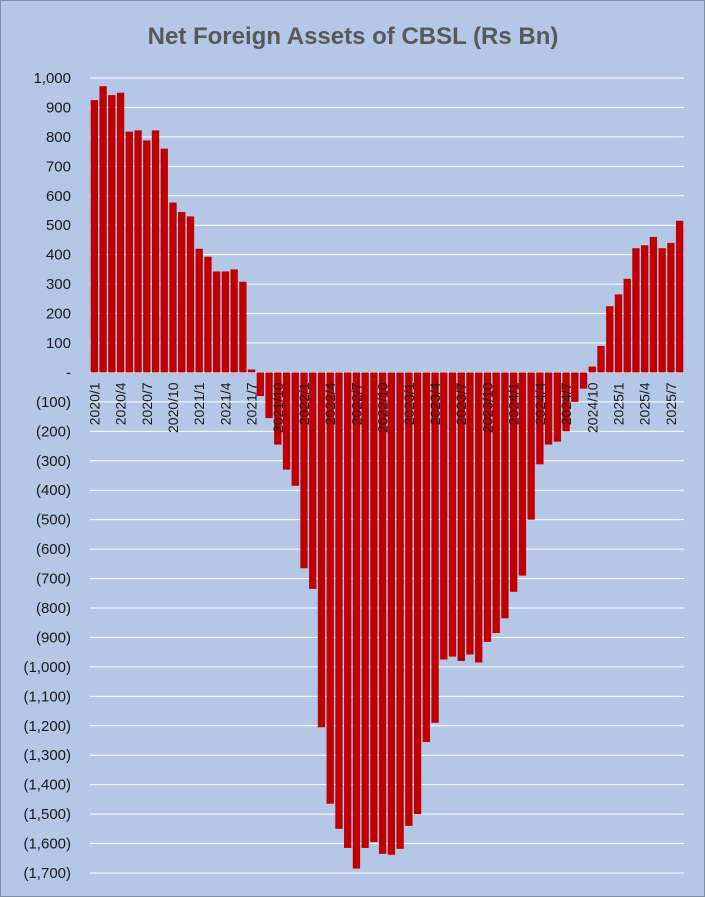  Describe the element at coordinates (671, 403) in the screenshot. I see `x-tick-label: 2025/7` at that location.